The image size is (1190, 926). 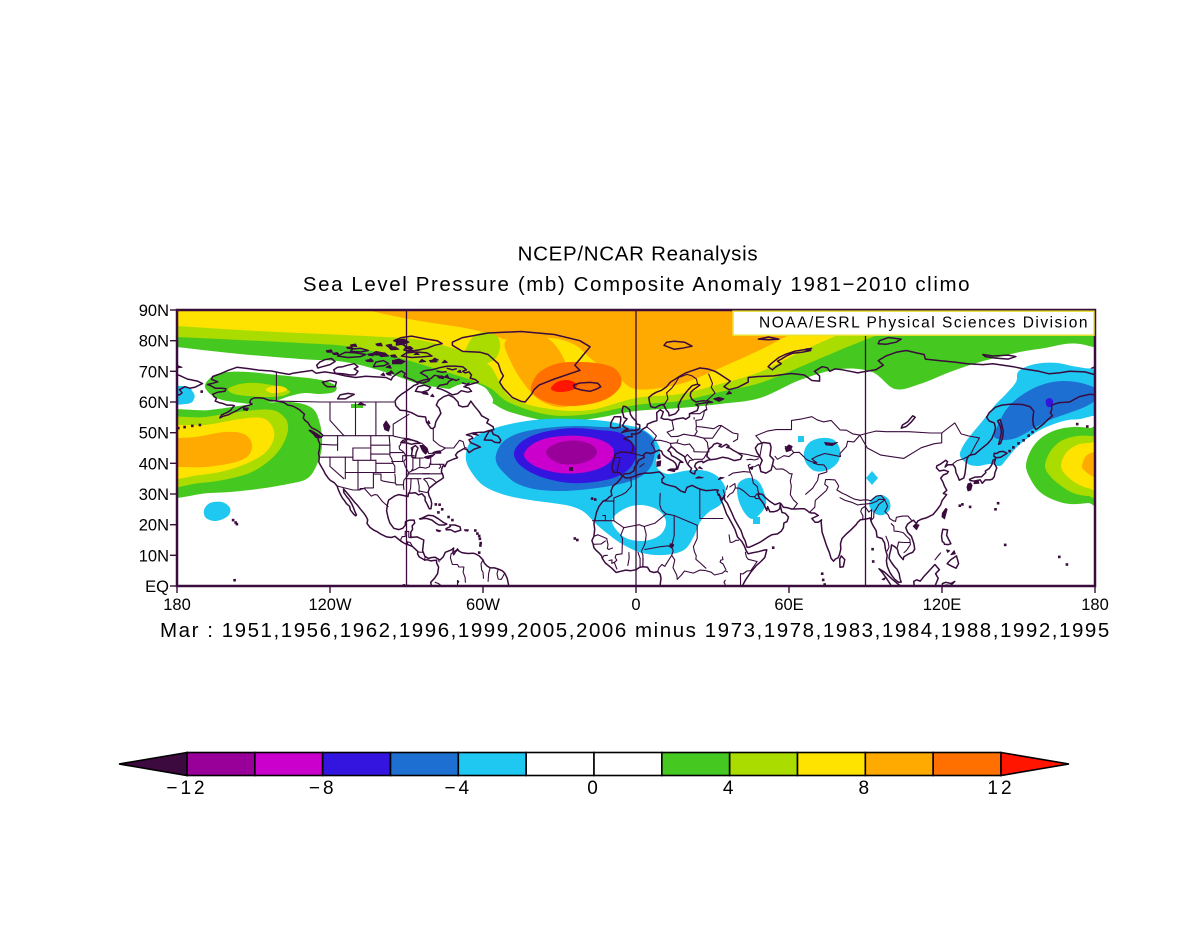 What do you see at coordinates (483, 605) in the screenshot?
I see `svg-text: 60W` at bounding box center [483, 605].